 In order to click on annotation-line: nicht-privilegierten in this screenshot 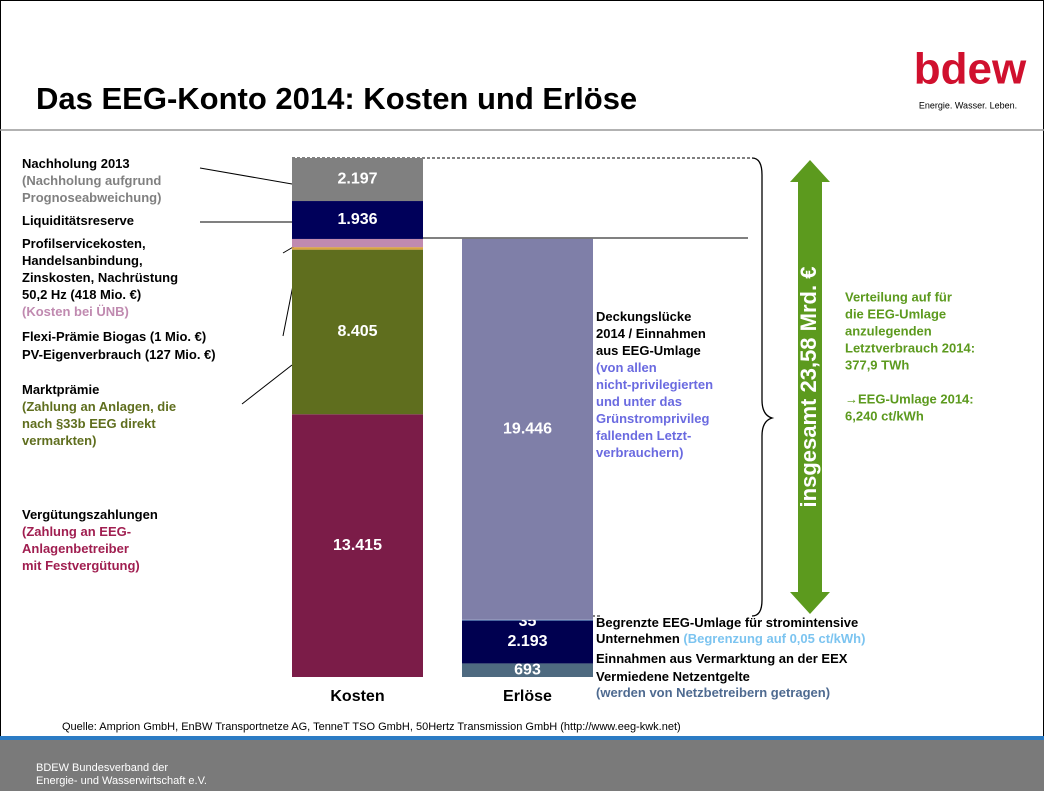, I will do `click(654, 384)`.